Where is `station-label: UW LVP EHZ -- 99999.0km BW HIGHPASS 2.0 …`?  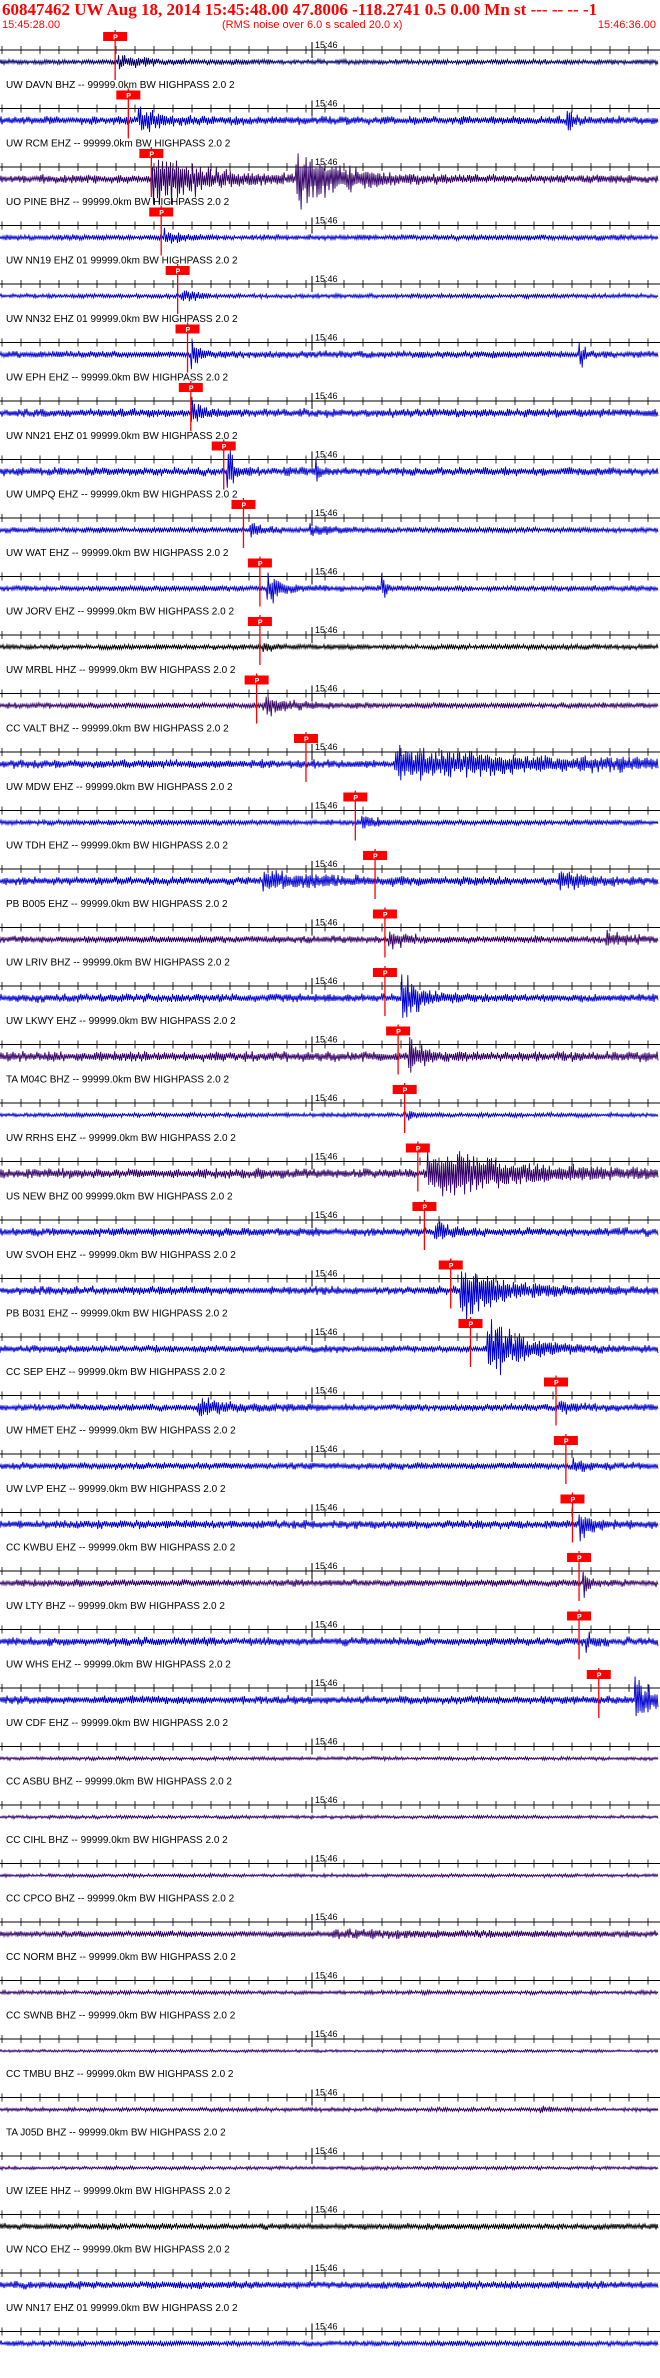
station-label: UW LVP EHZ -- 99999.0km BW HIGHPASS 2.0 … is located at coordinates (116, 1489).